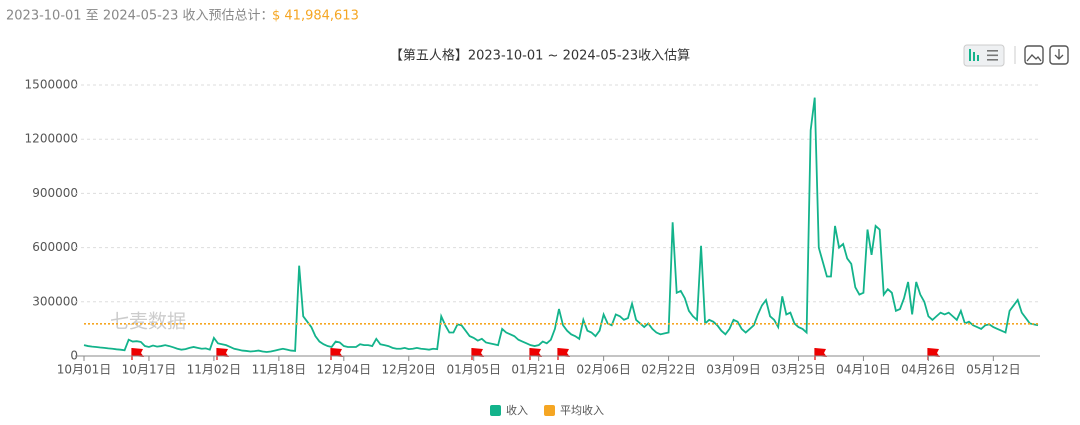  What do you see at coordinates (582, 410) in the screenshot?
I see `legend-label: 平均收入` at bounding box center [582, 410].